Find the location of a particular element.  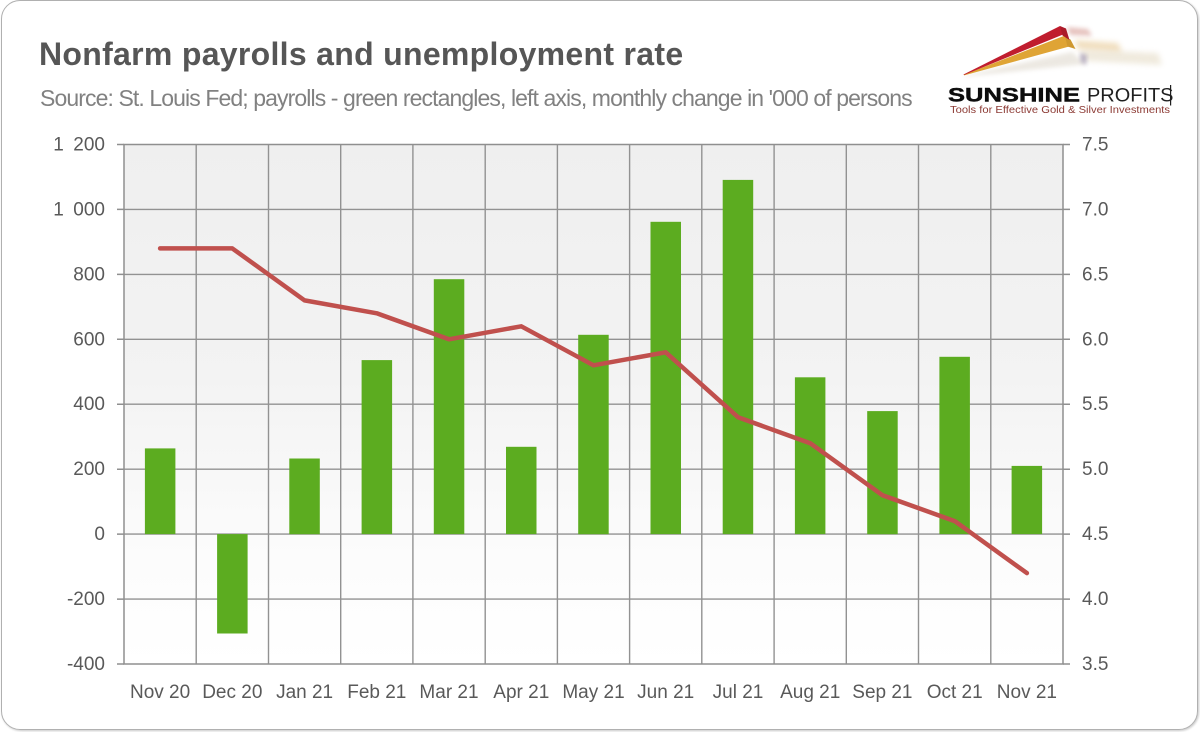

svg-text: 800 is located at coordinates (89, 274).